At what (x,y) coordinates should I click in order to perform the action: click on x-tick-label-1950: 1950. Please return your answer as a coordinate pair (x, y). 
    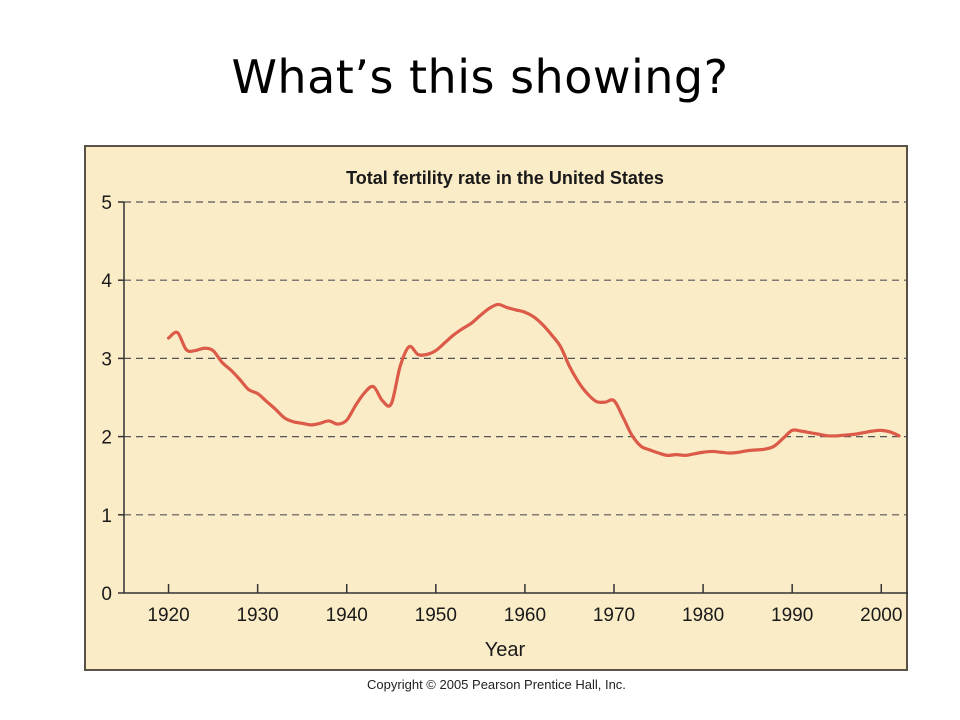
    Looking at the image, I should click on (436, 615).